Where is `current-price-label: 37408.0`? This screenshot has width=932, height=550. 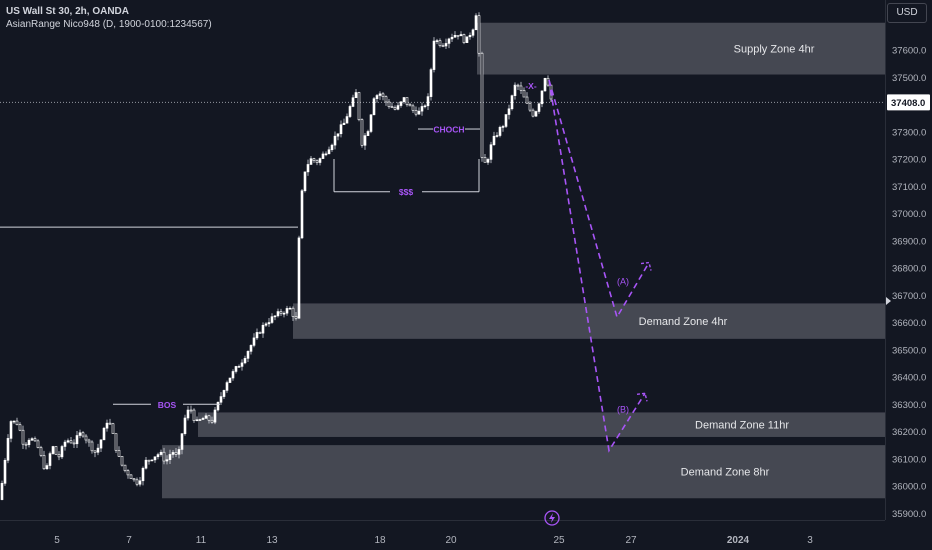
current-price-label: 37408.0 is located at coordinates (908, 103).